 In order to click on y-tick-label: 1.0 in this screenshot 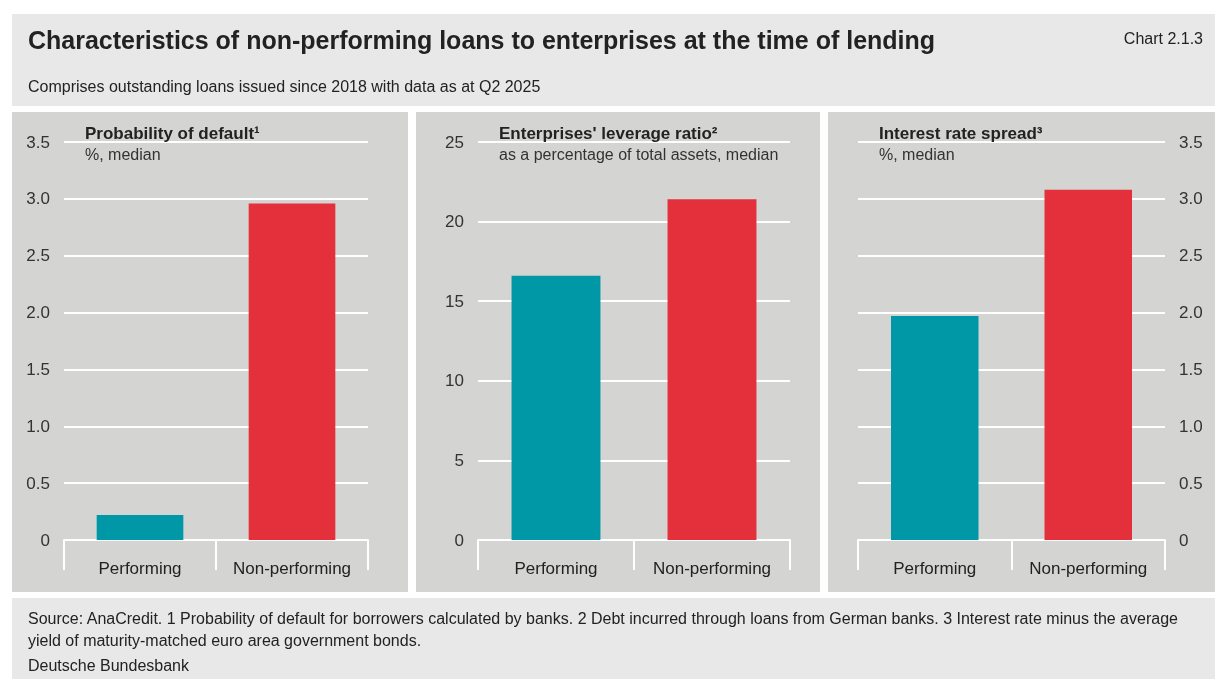, I will do `click(38, 426)`.